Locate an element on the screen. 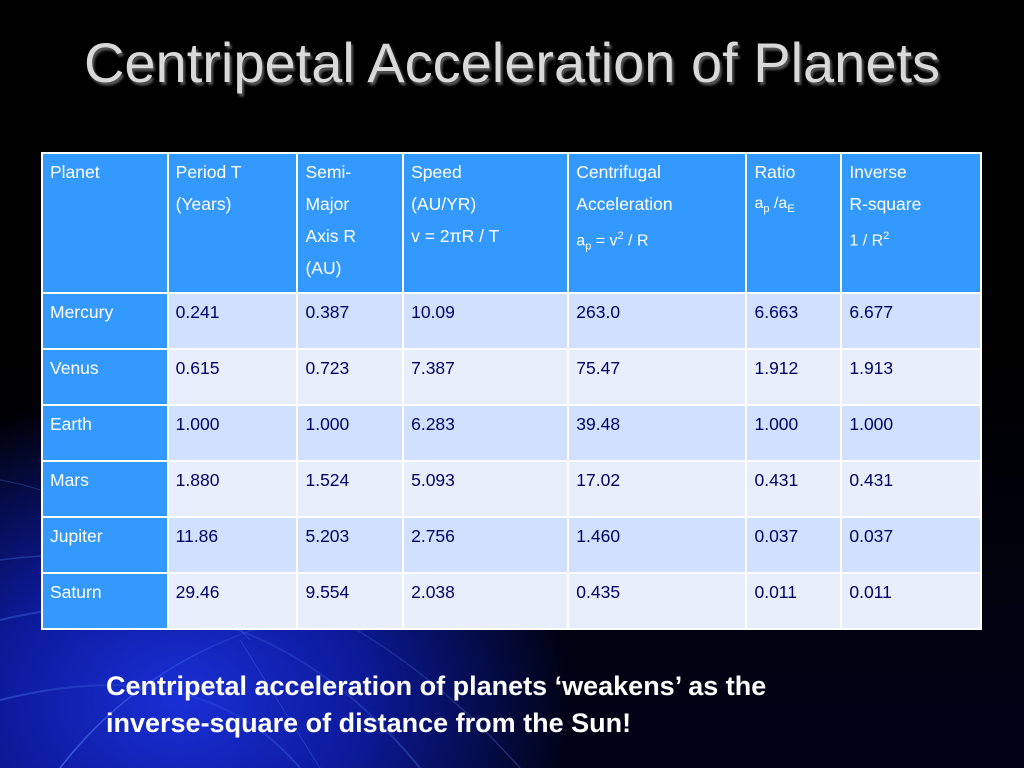 The width and height of the screenshot is (1024, 768). header-line: (AU/YR) is located at coordinates (444, 204).